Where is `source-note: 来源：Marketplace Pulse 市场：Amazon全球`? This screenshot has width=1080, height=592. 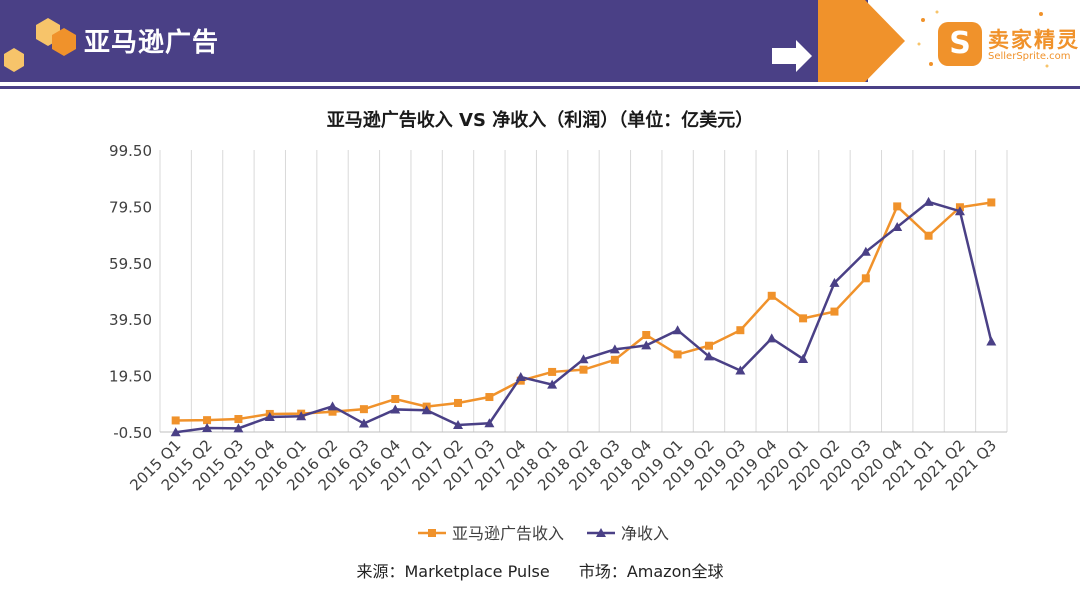
source-note: 来源：Marketplace Pulse 市场：Amazon全球 is located at coordinates (540, 570).